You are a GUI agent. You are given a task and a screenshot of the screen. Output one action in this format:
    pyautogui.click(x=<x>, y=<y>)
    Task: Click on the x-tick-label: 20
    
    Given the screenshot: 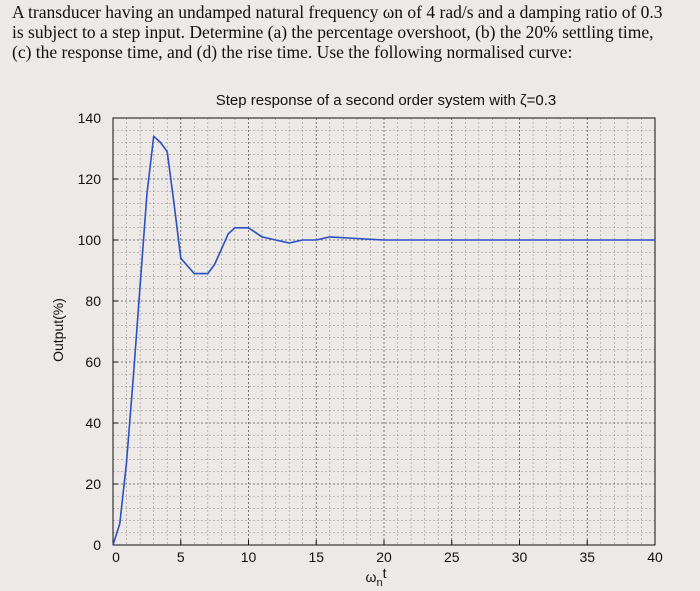 What is the action you would take?
    pyautogui.click(x=384, y=557)
    